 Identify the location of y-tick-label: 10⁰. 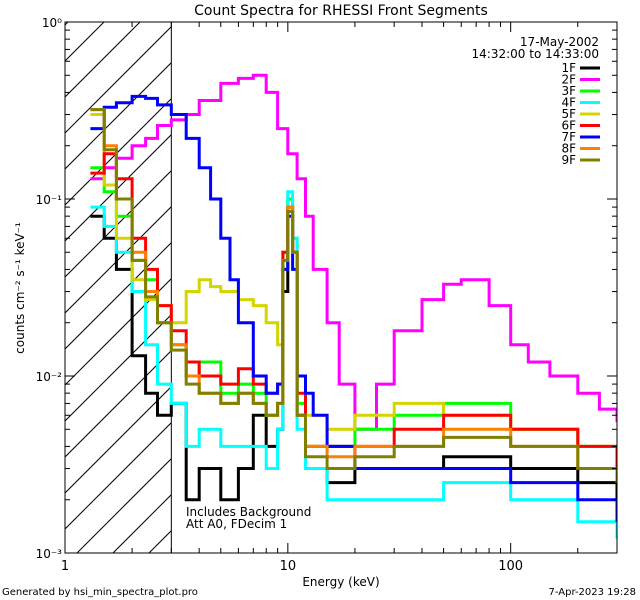
(52, 23).